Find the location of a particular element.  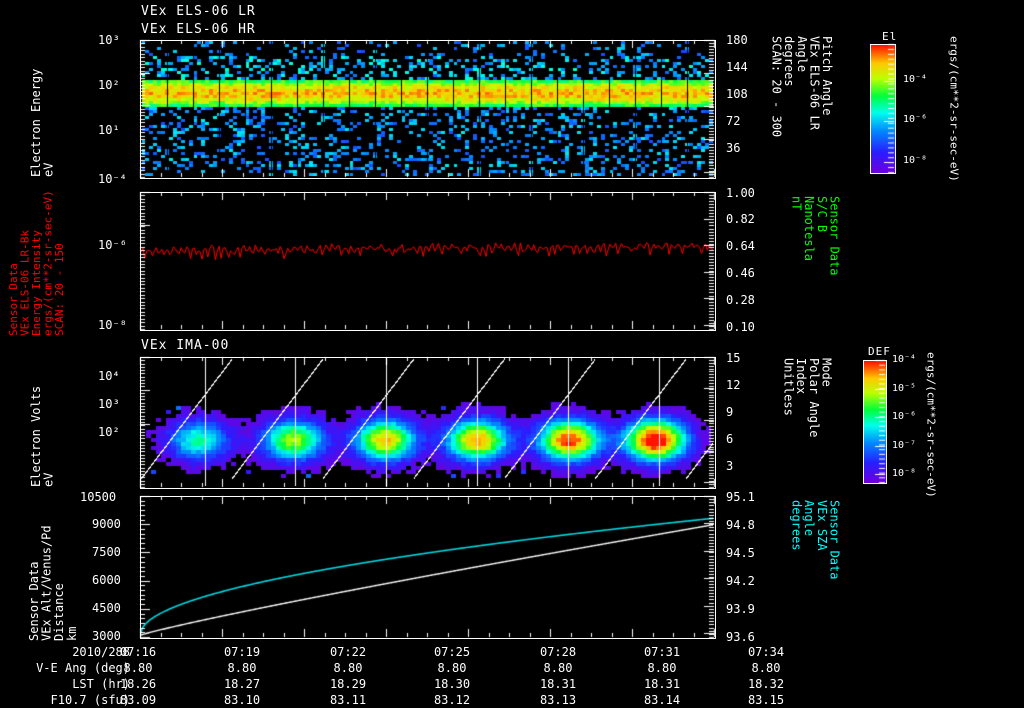

panel3-y2tick-3: 6 is located at coordinates (730, 439).